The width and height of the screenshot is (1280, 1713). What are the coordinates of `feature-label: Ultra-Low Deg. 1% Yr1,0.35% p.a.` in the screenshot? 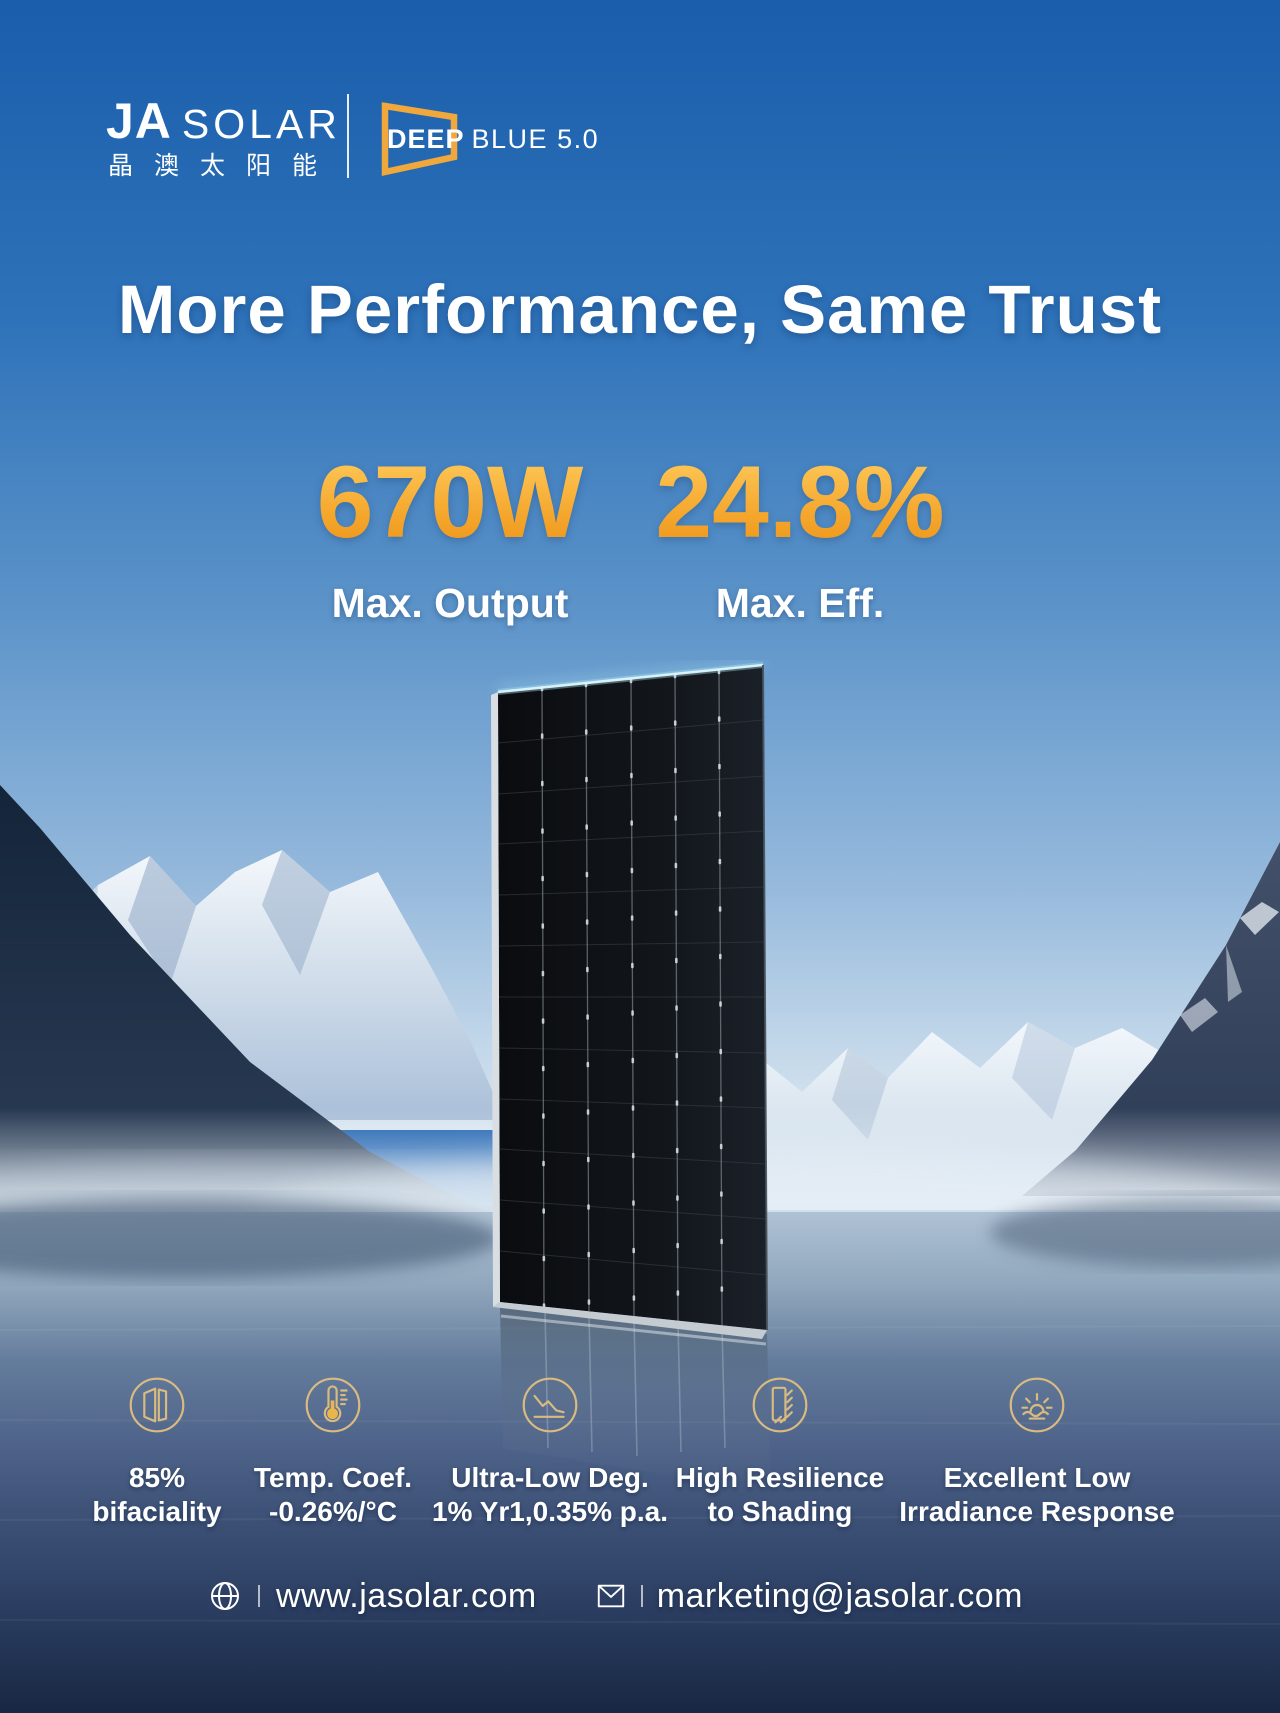 It's located at (550, 1494).